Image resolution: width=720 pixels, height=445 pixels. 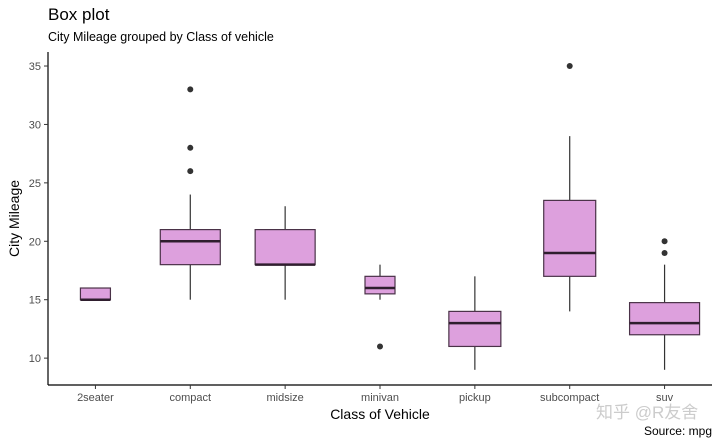 What do you see at coordinates (35, 301) in the screenshot?
I see `y-tick-label: 15` at bounding box center [35, 301].